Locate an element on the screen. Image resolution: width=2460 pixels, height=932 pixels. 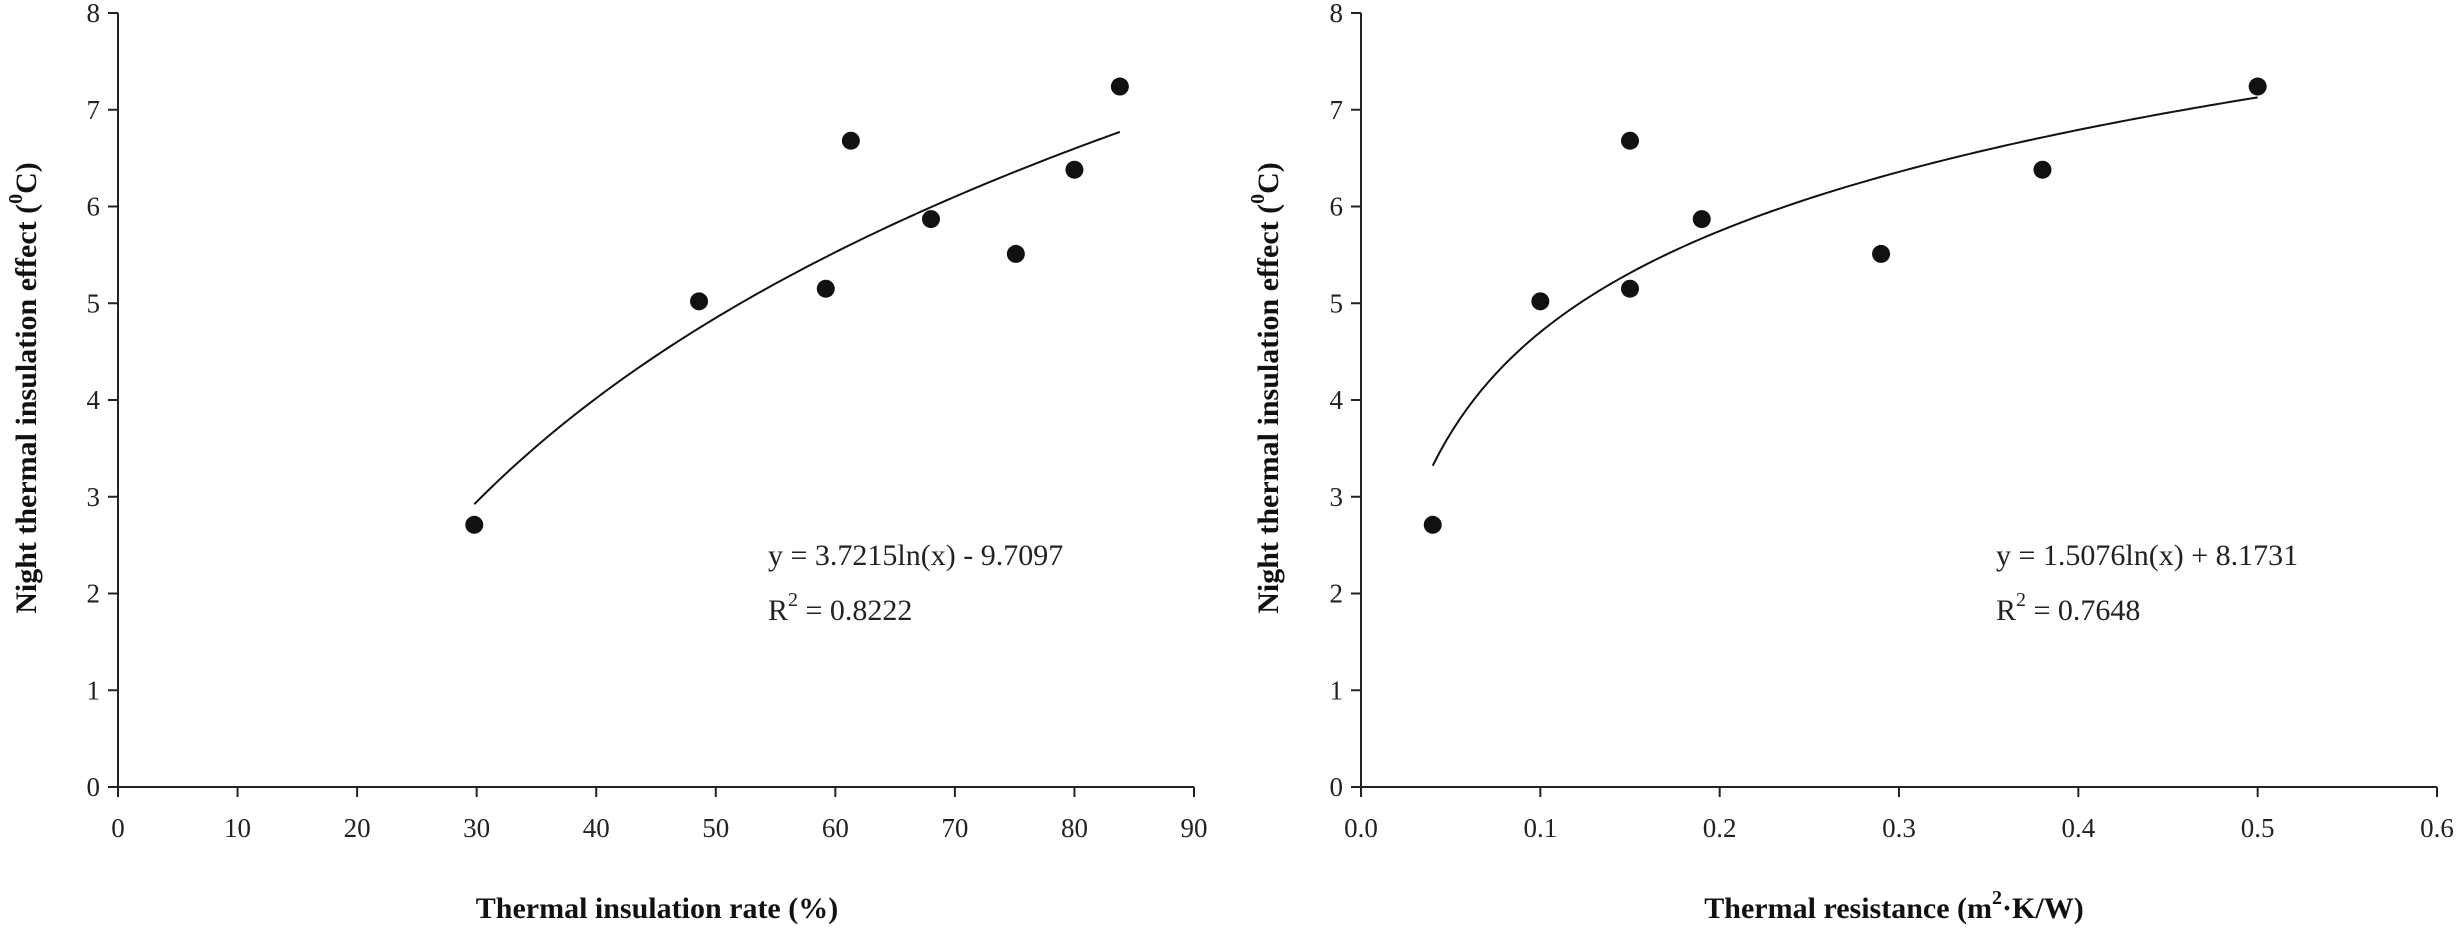
right-r-squared: R2 = 0.7648 is located at coordinates (2068, 608).